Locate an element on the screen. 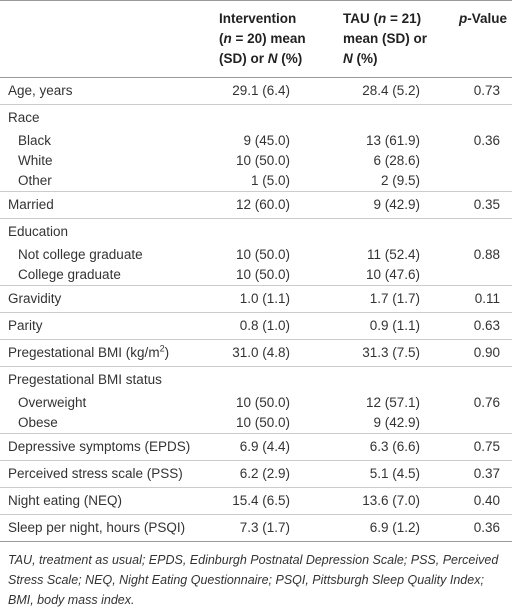  table-cell: 10 (47.6) is located at coordinates (392, 274).